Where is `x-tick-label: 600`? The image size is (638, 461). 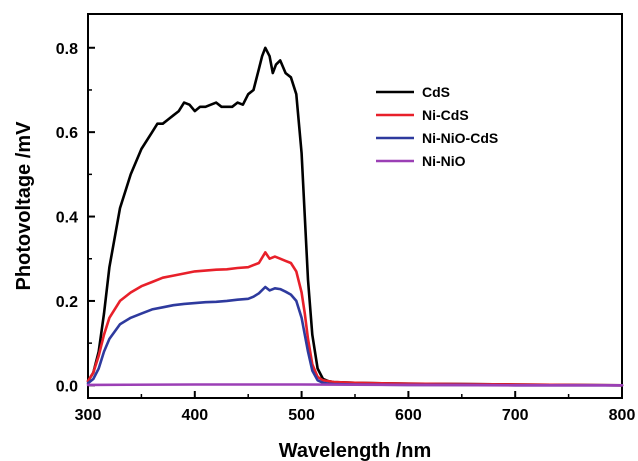
x-tick-label: 600 is located at coordinates (408, 415).